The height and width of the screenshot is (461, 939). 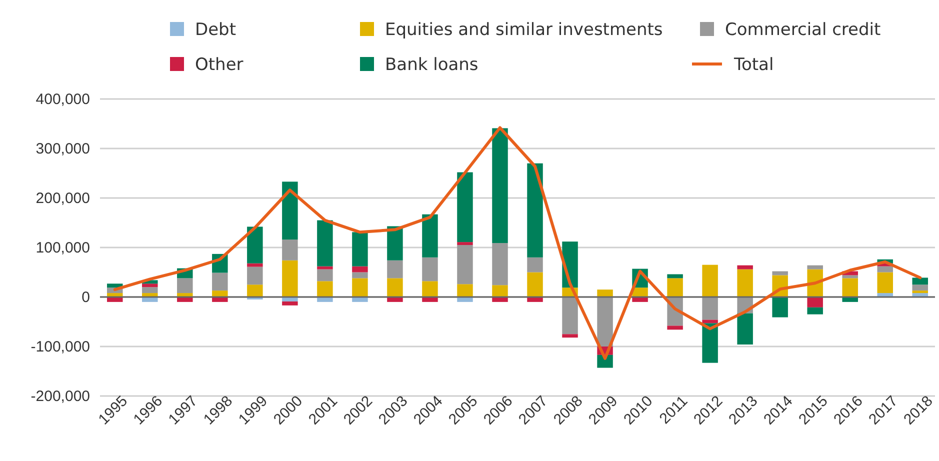 I want to click on y-tick-label: -100,000, so click(x=60, y=347).